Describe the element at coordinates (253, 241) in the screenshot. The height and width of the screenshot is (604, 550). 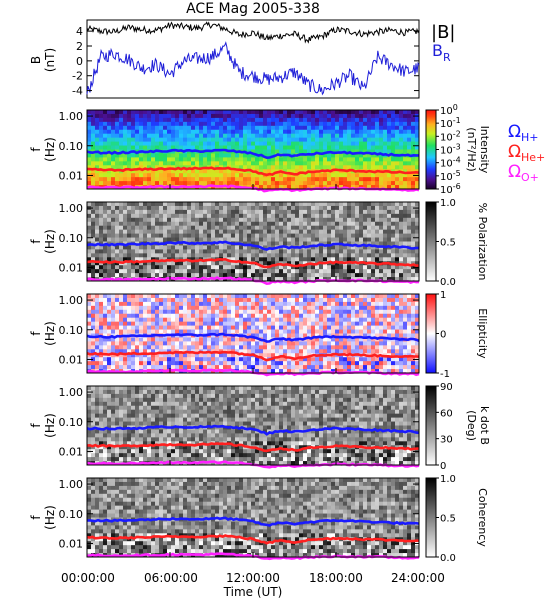
I see `spectrogram-cells` at that location.